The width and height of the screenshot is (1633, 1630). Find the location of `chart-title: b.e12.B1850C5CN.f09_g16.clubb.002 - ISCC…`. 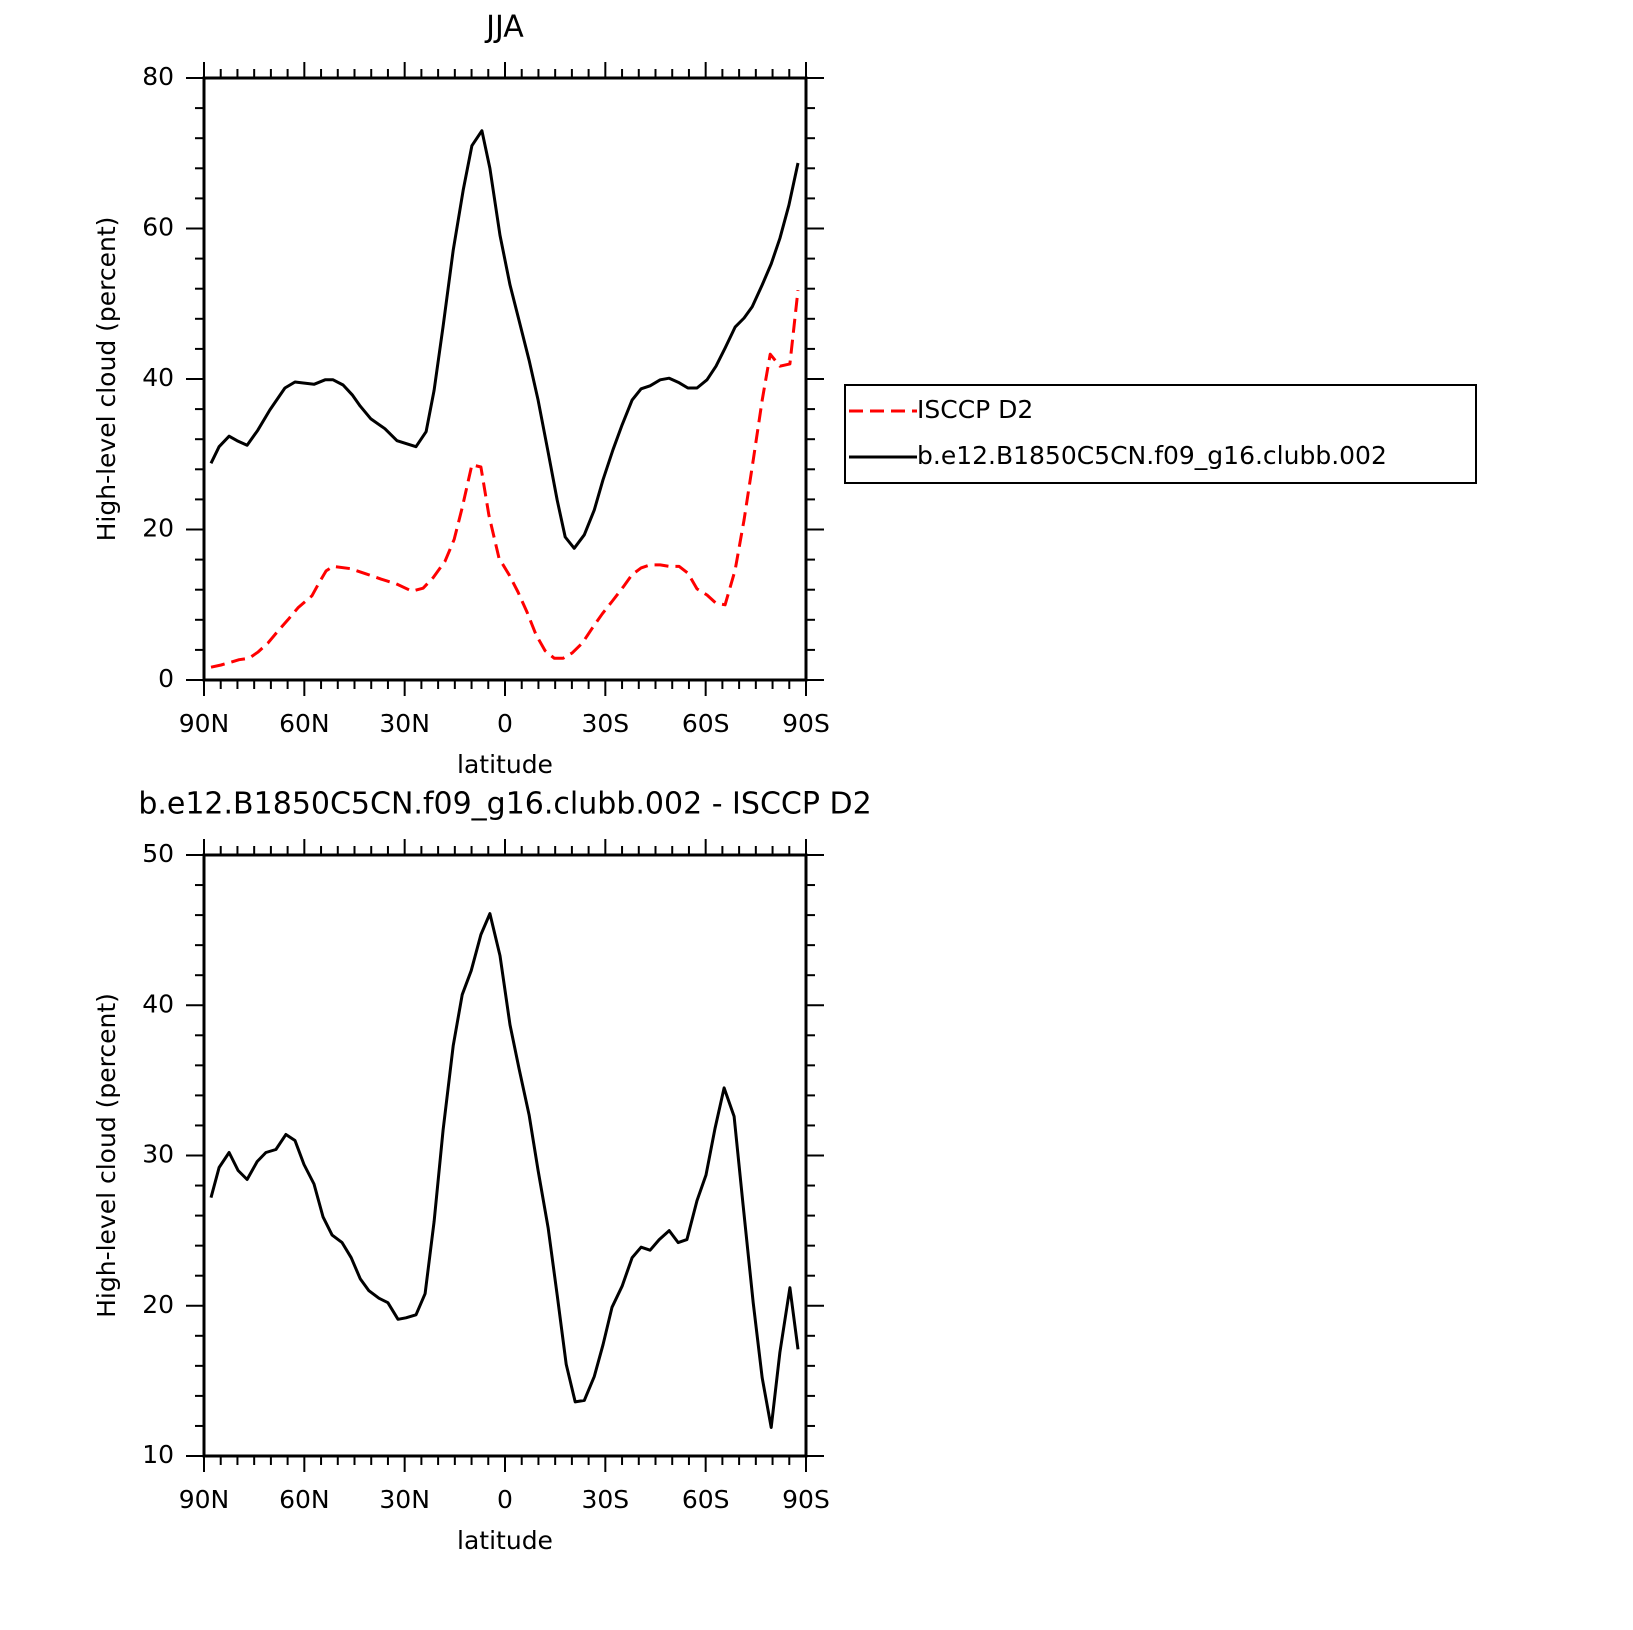

chart-title: b.e12.B1850C5CN.f09_g16.clubb.002 - ISCC… is located at coordinates (504, 804).